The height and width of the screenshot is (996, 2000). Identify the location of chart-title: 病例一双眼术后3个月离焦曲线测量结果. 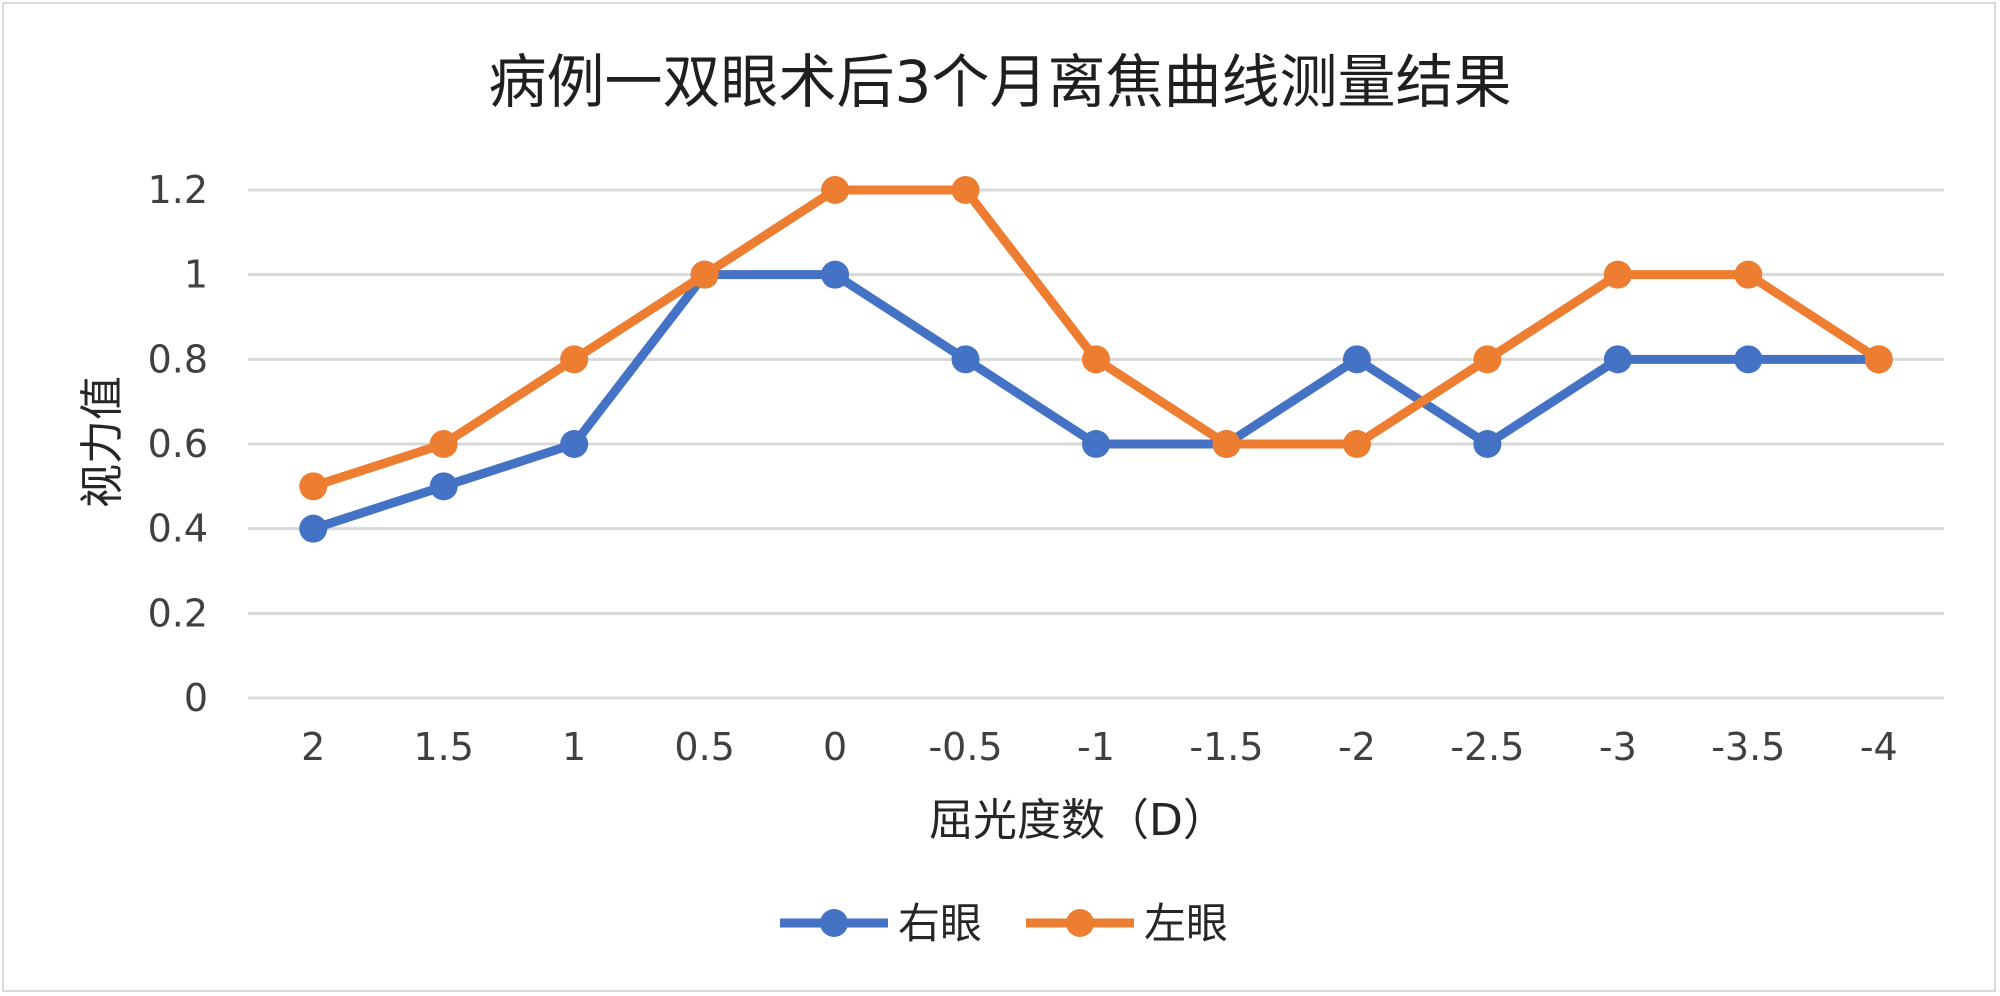
(1000, 82).